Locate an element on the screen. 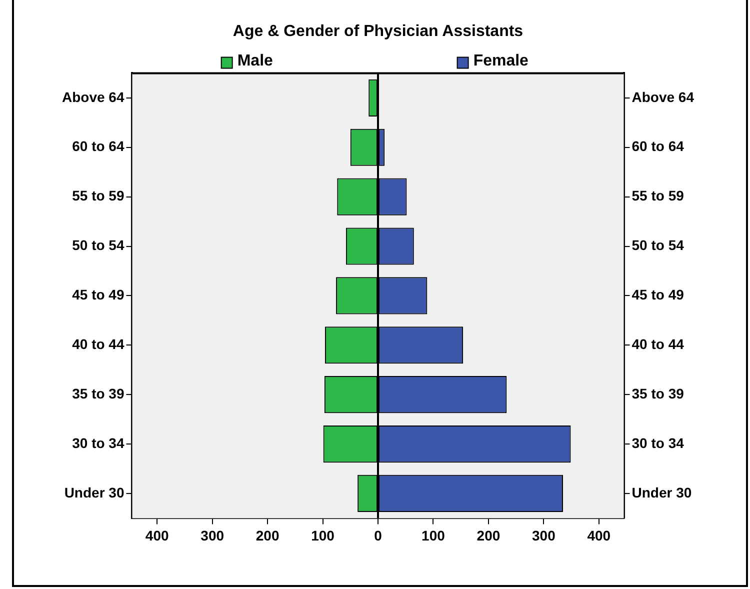 The height and width of the screenshot is (589, 750). y-tick-label: 40 to 44 is located at coordinates (98, 344).